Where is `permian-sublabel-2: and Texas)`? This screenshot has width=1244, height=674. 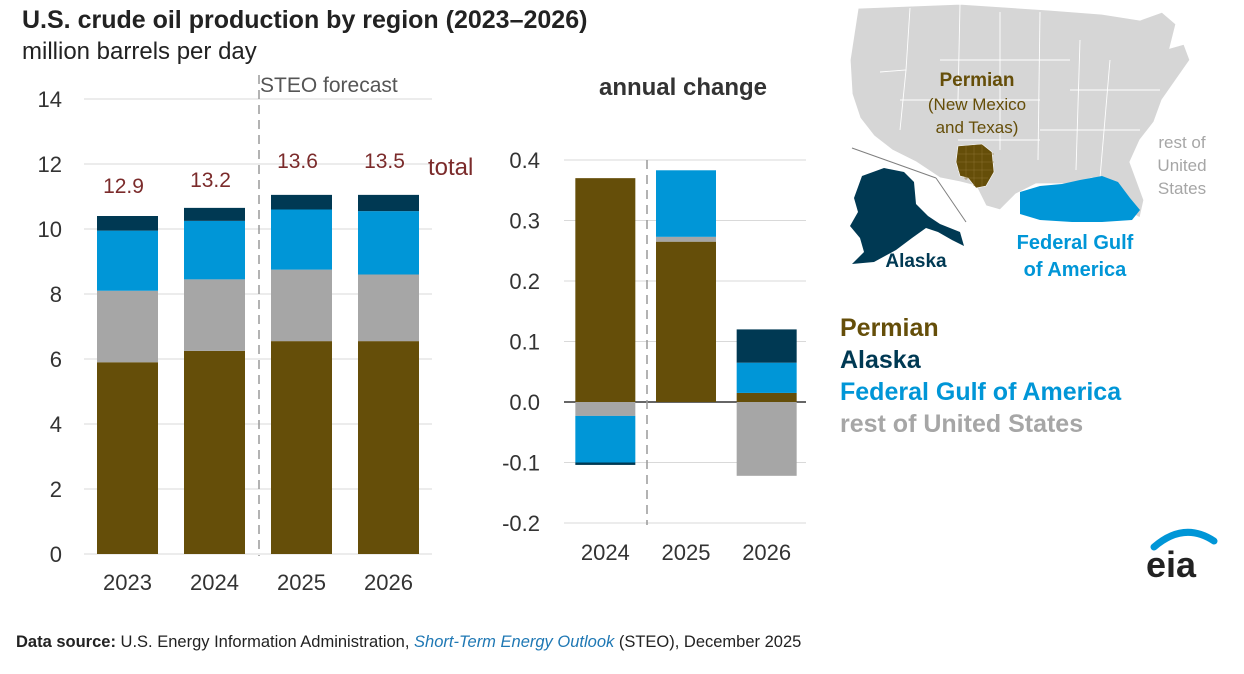
permian-sublabel-2: and Texas) is located at coordinates (977, 127).